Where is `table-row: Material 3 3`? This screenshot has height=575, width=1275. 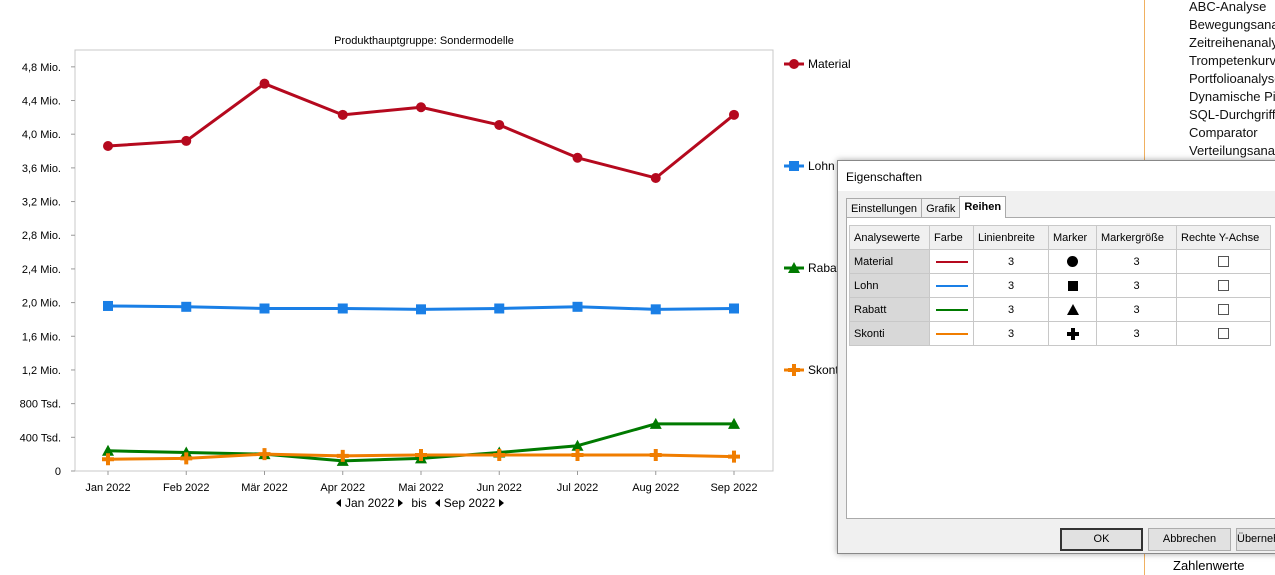
table-row: Material 3 3 is located at coordinates (1060, 261).